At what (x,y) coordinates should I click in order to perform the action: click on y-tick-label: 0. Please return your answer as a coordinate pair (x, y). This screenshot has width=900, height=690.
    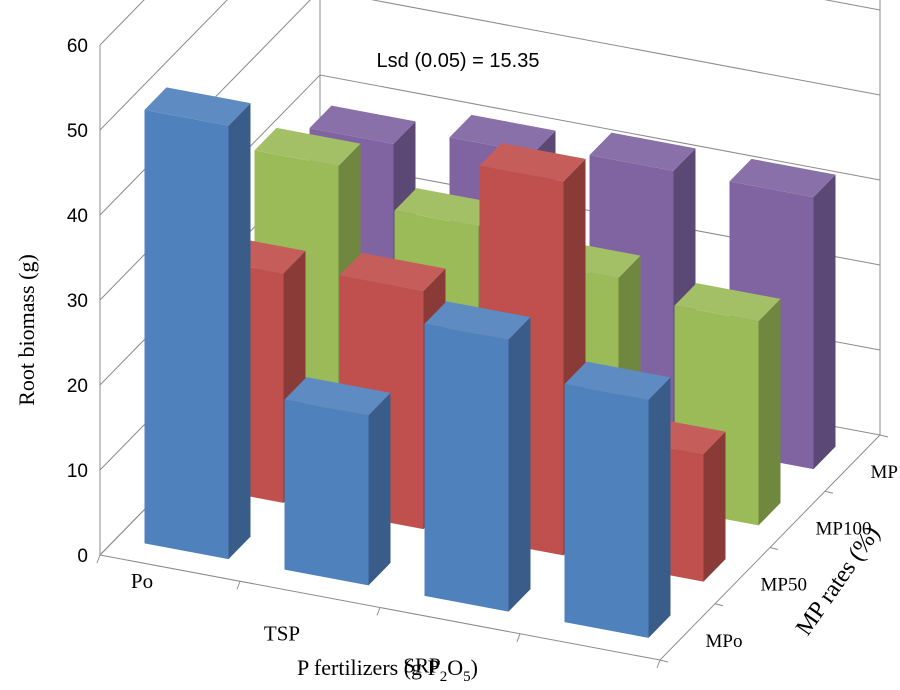
    Looking at the image, I should click on (82, 556).